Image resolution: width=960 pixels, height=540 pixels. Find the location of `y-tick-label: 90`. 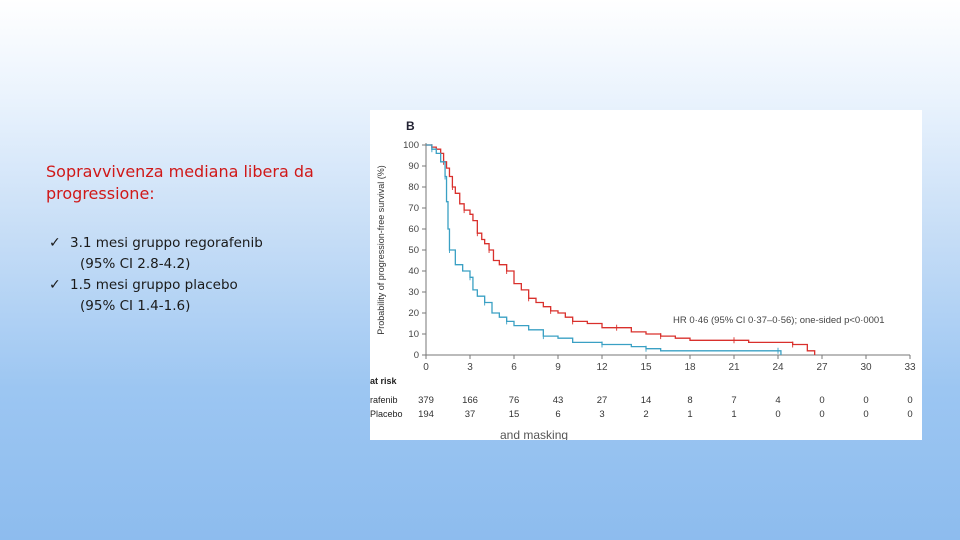

y-tick-label: 90 is located at coordinates (413, 166).